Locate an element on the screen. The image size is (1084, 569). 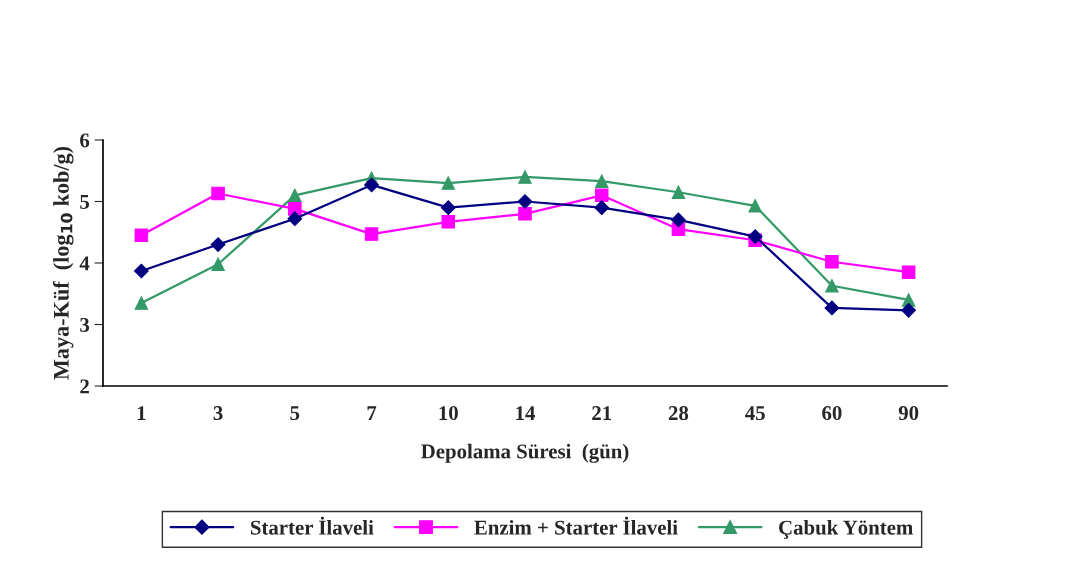
x-tick-label: 14 is located at coordinates (526, 413).